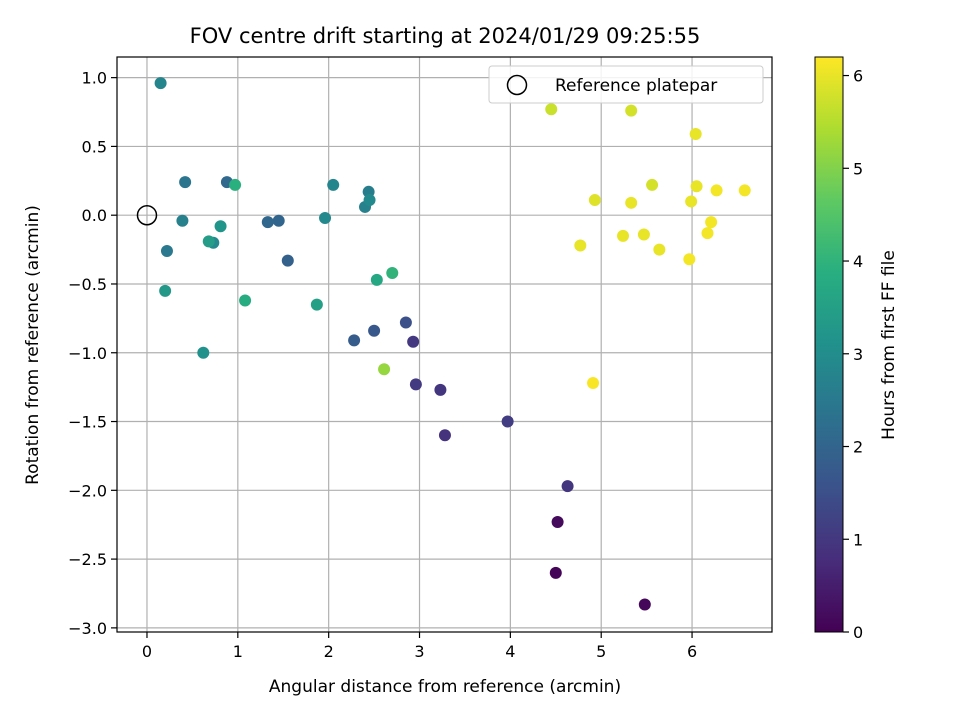  Describe the element at coordinates (636, 86) in the screenshot. I see `legend-entry-reference: Reference platepar` at that location.